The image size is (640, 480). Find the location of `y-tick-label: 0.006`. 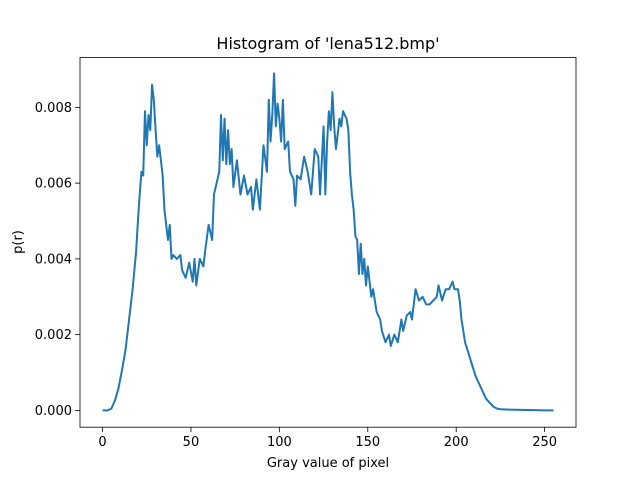

y-tick-label: 0.006 is located at coordinates (53, 184).